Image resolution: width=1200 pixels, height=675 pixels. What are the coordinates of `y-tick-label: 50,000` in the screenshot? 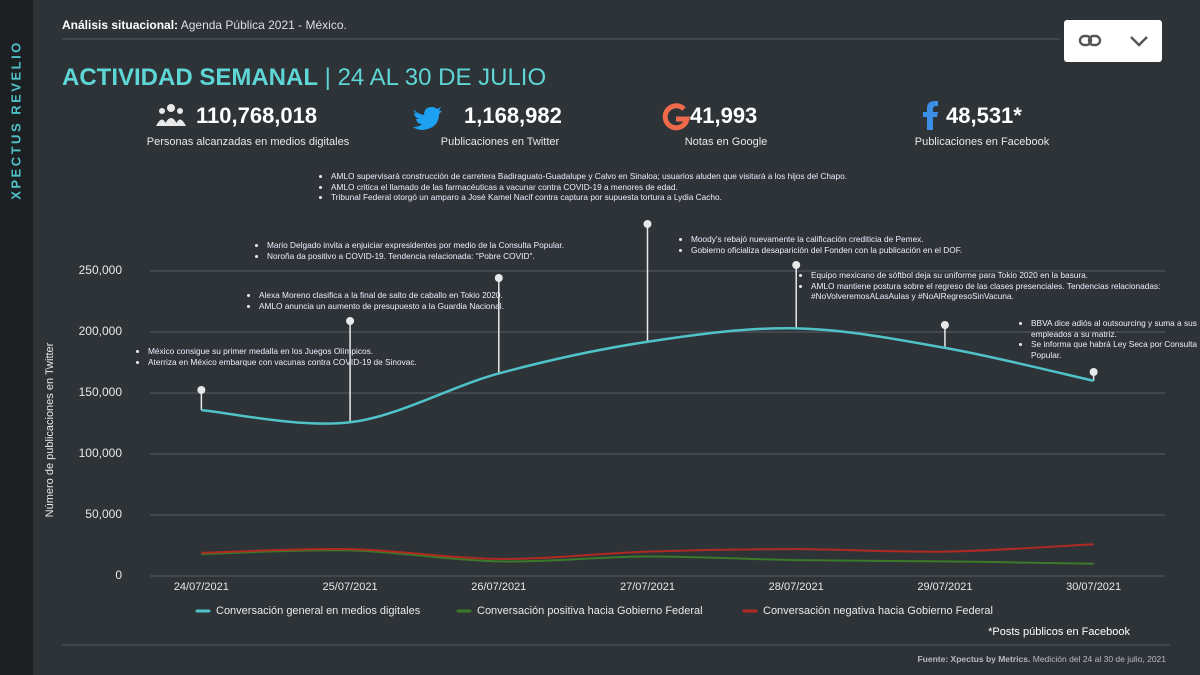 It's located at (103, 514).